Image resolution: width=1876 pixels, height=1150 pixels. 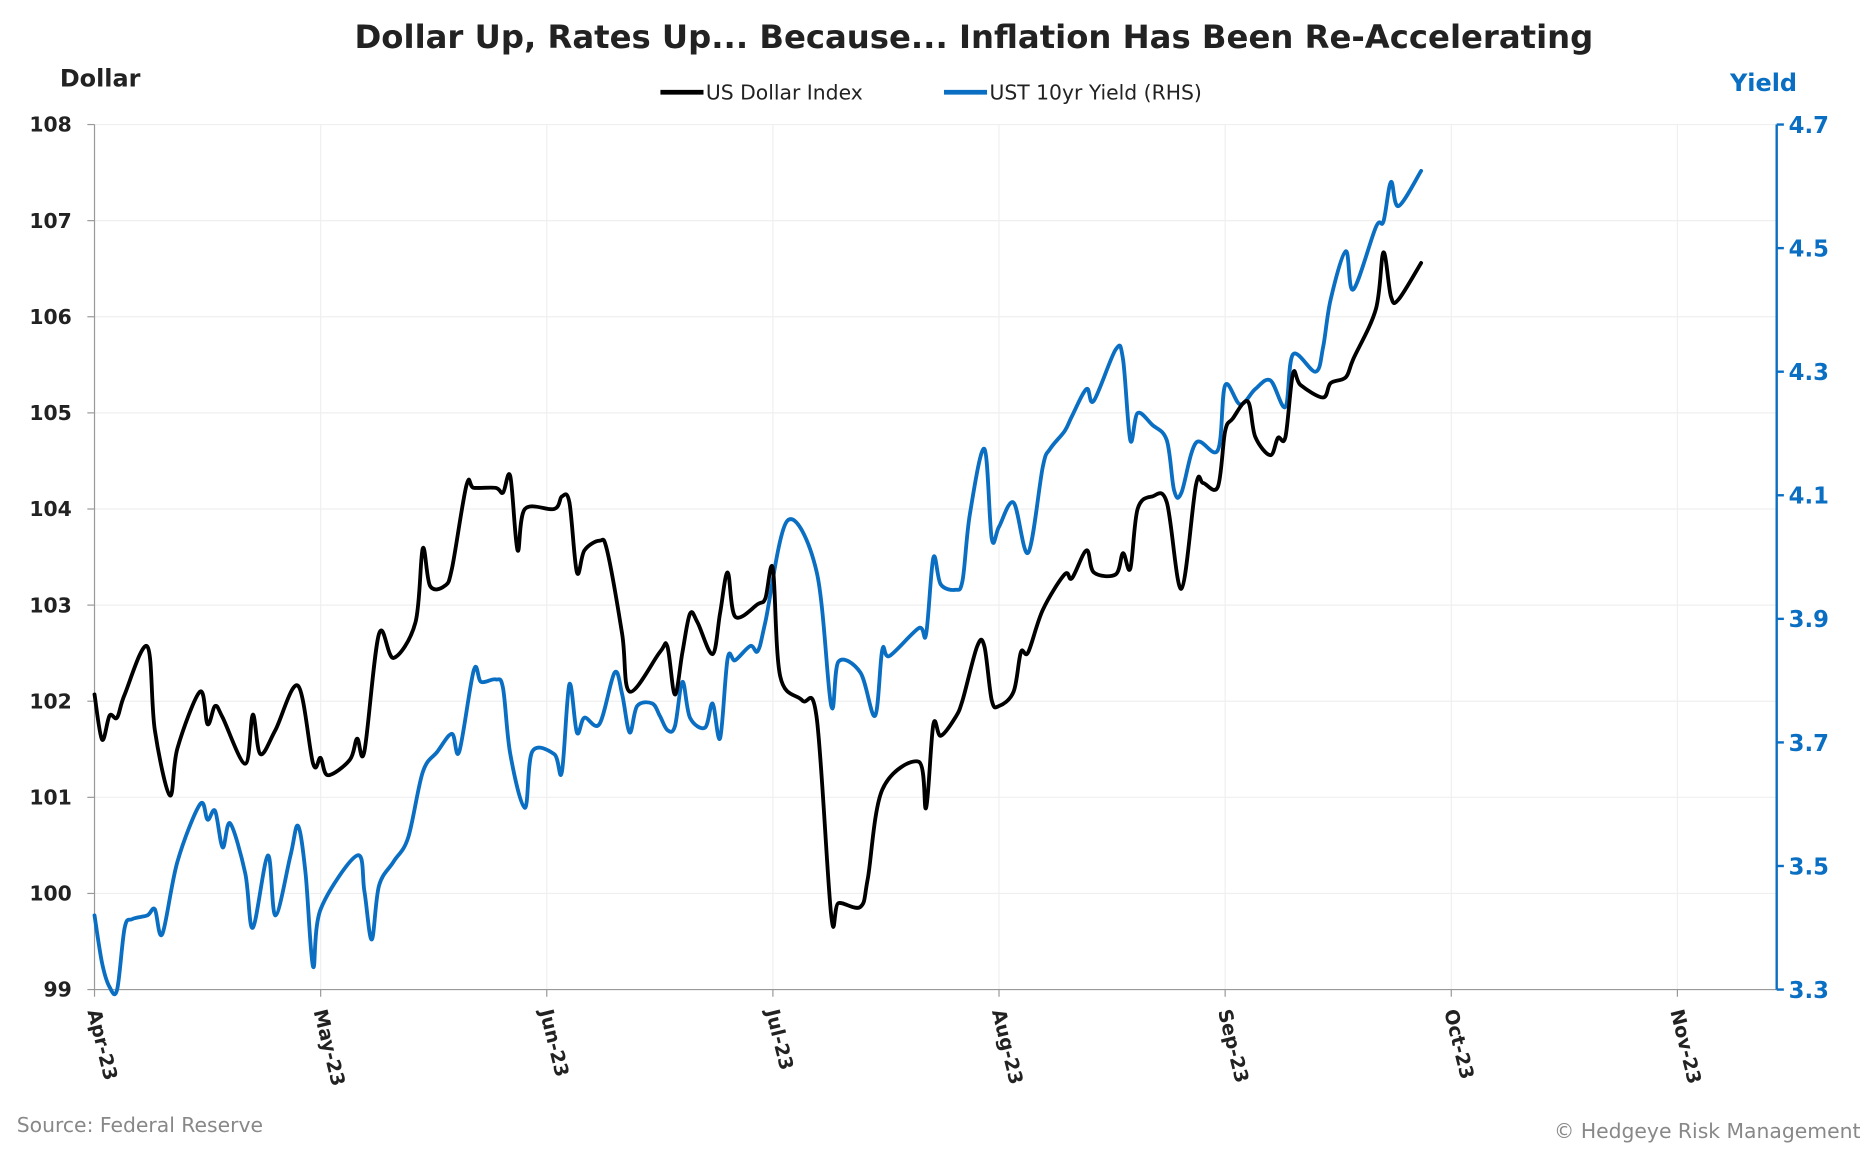 What do you see at coordinates (100, 78) in the screenshot?
I see `left-axis-title: Dollar` at bounding box center [100, 78].